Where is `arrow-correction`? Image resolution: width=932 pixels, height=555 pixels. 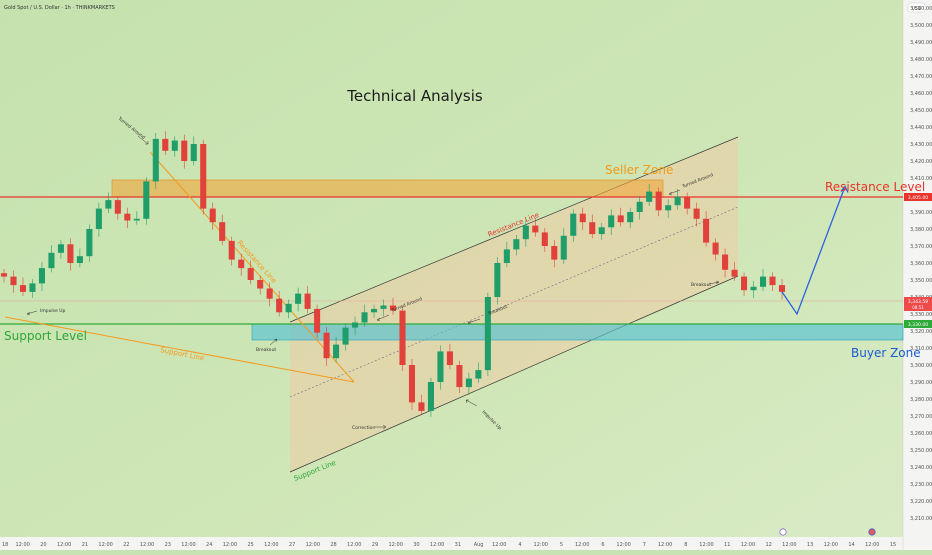
arrow-correction is located at coordinates (381, 427).